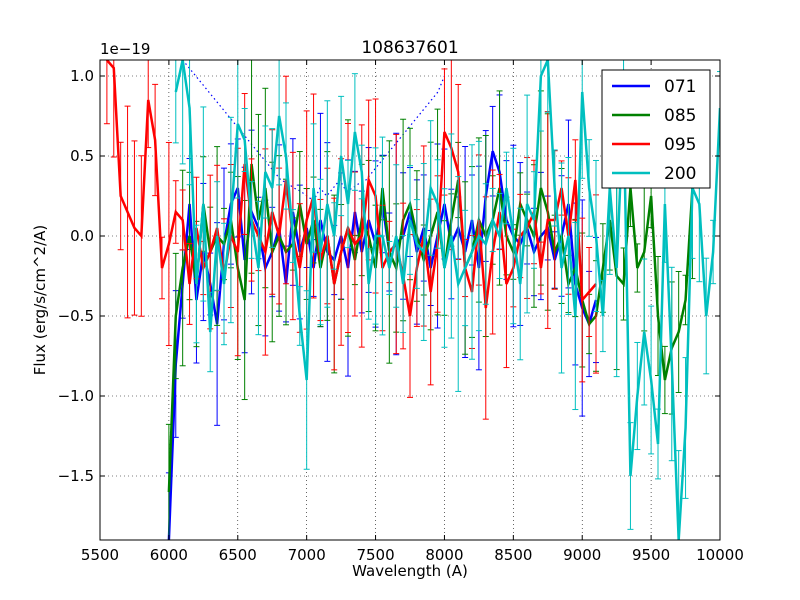 This screenshot has height=600, width=800. I want to click on y-tick-label: 1.0, so click(82, 76).